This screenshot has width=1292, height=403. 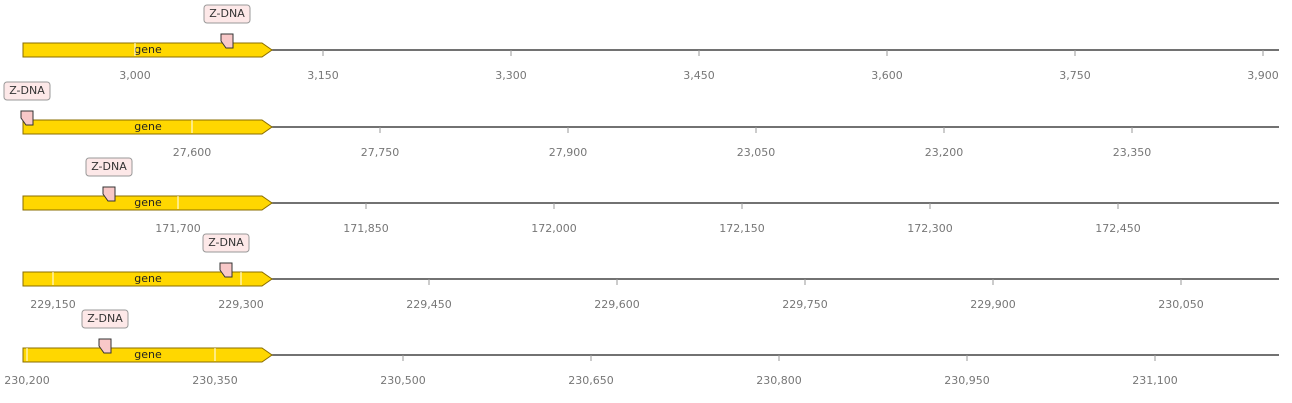 What do you see at coordinates (1118, 228) in the screenshot?
I see `tick-label: 172,450` at bounding box center [1118, 228].